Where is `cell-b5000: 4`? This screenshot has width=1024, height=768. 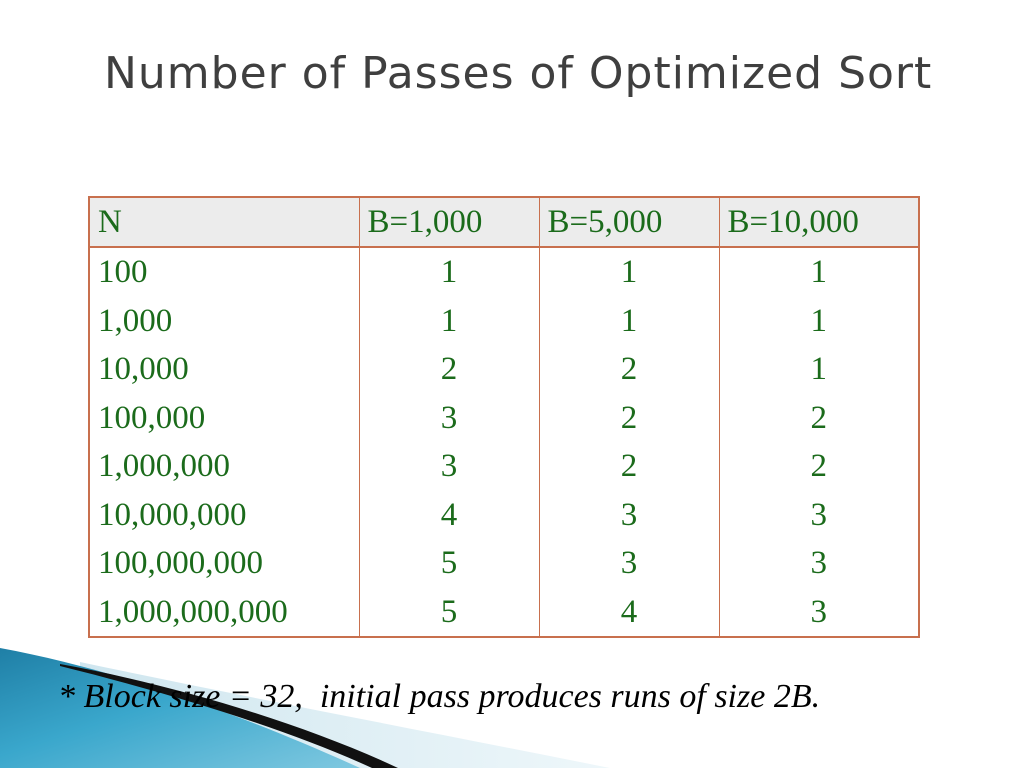
cell-b5000: 4 is located at coordinates (629, 612).